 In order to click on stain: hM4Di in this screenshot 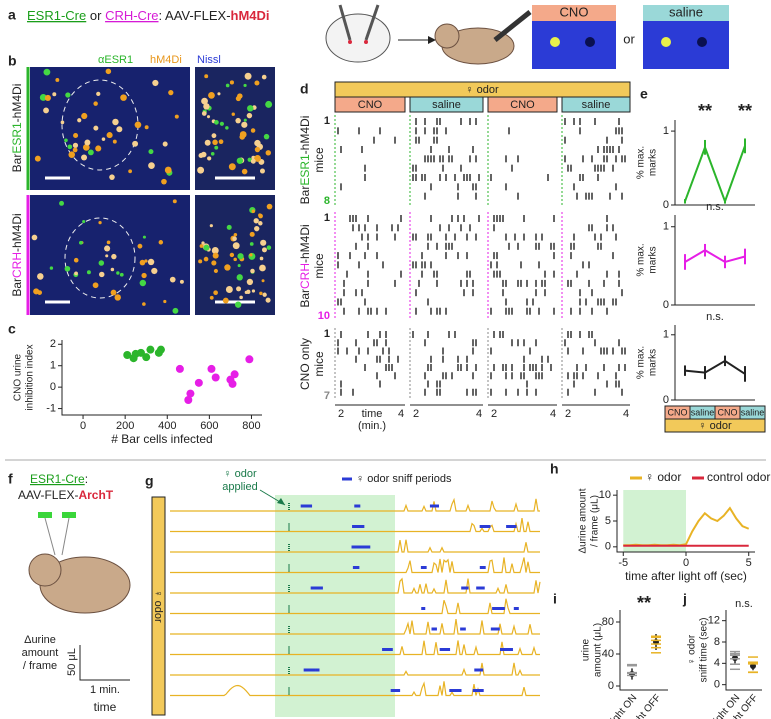, I will do `click(166, 60)`.